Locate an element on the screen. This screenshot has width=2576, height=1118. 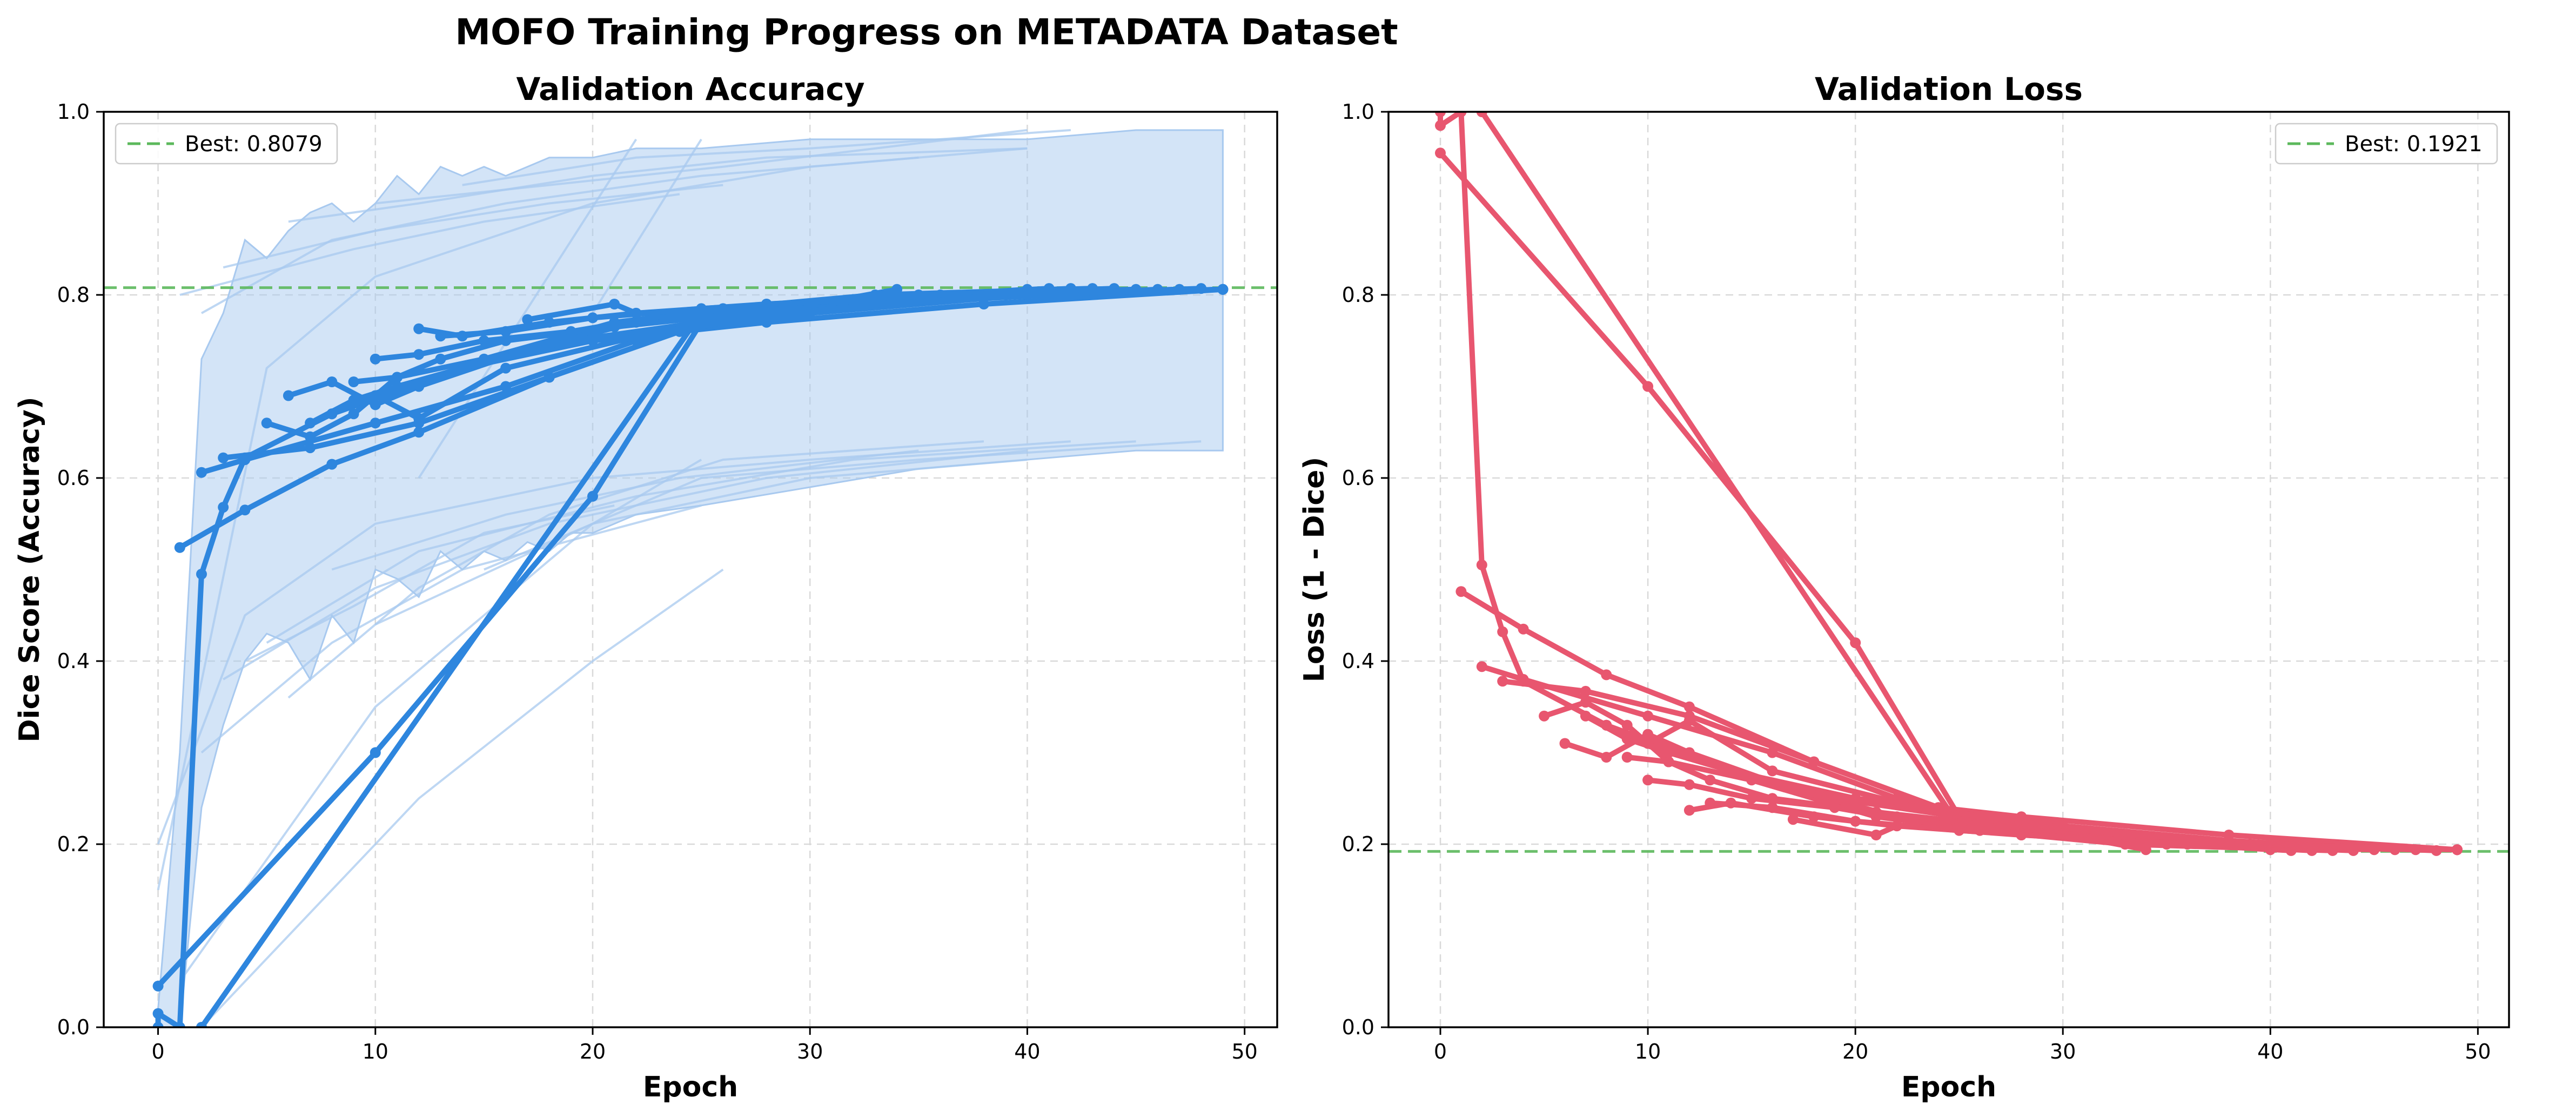
panel-title: Validation Accuracy is located at coordinates (690, 89).